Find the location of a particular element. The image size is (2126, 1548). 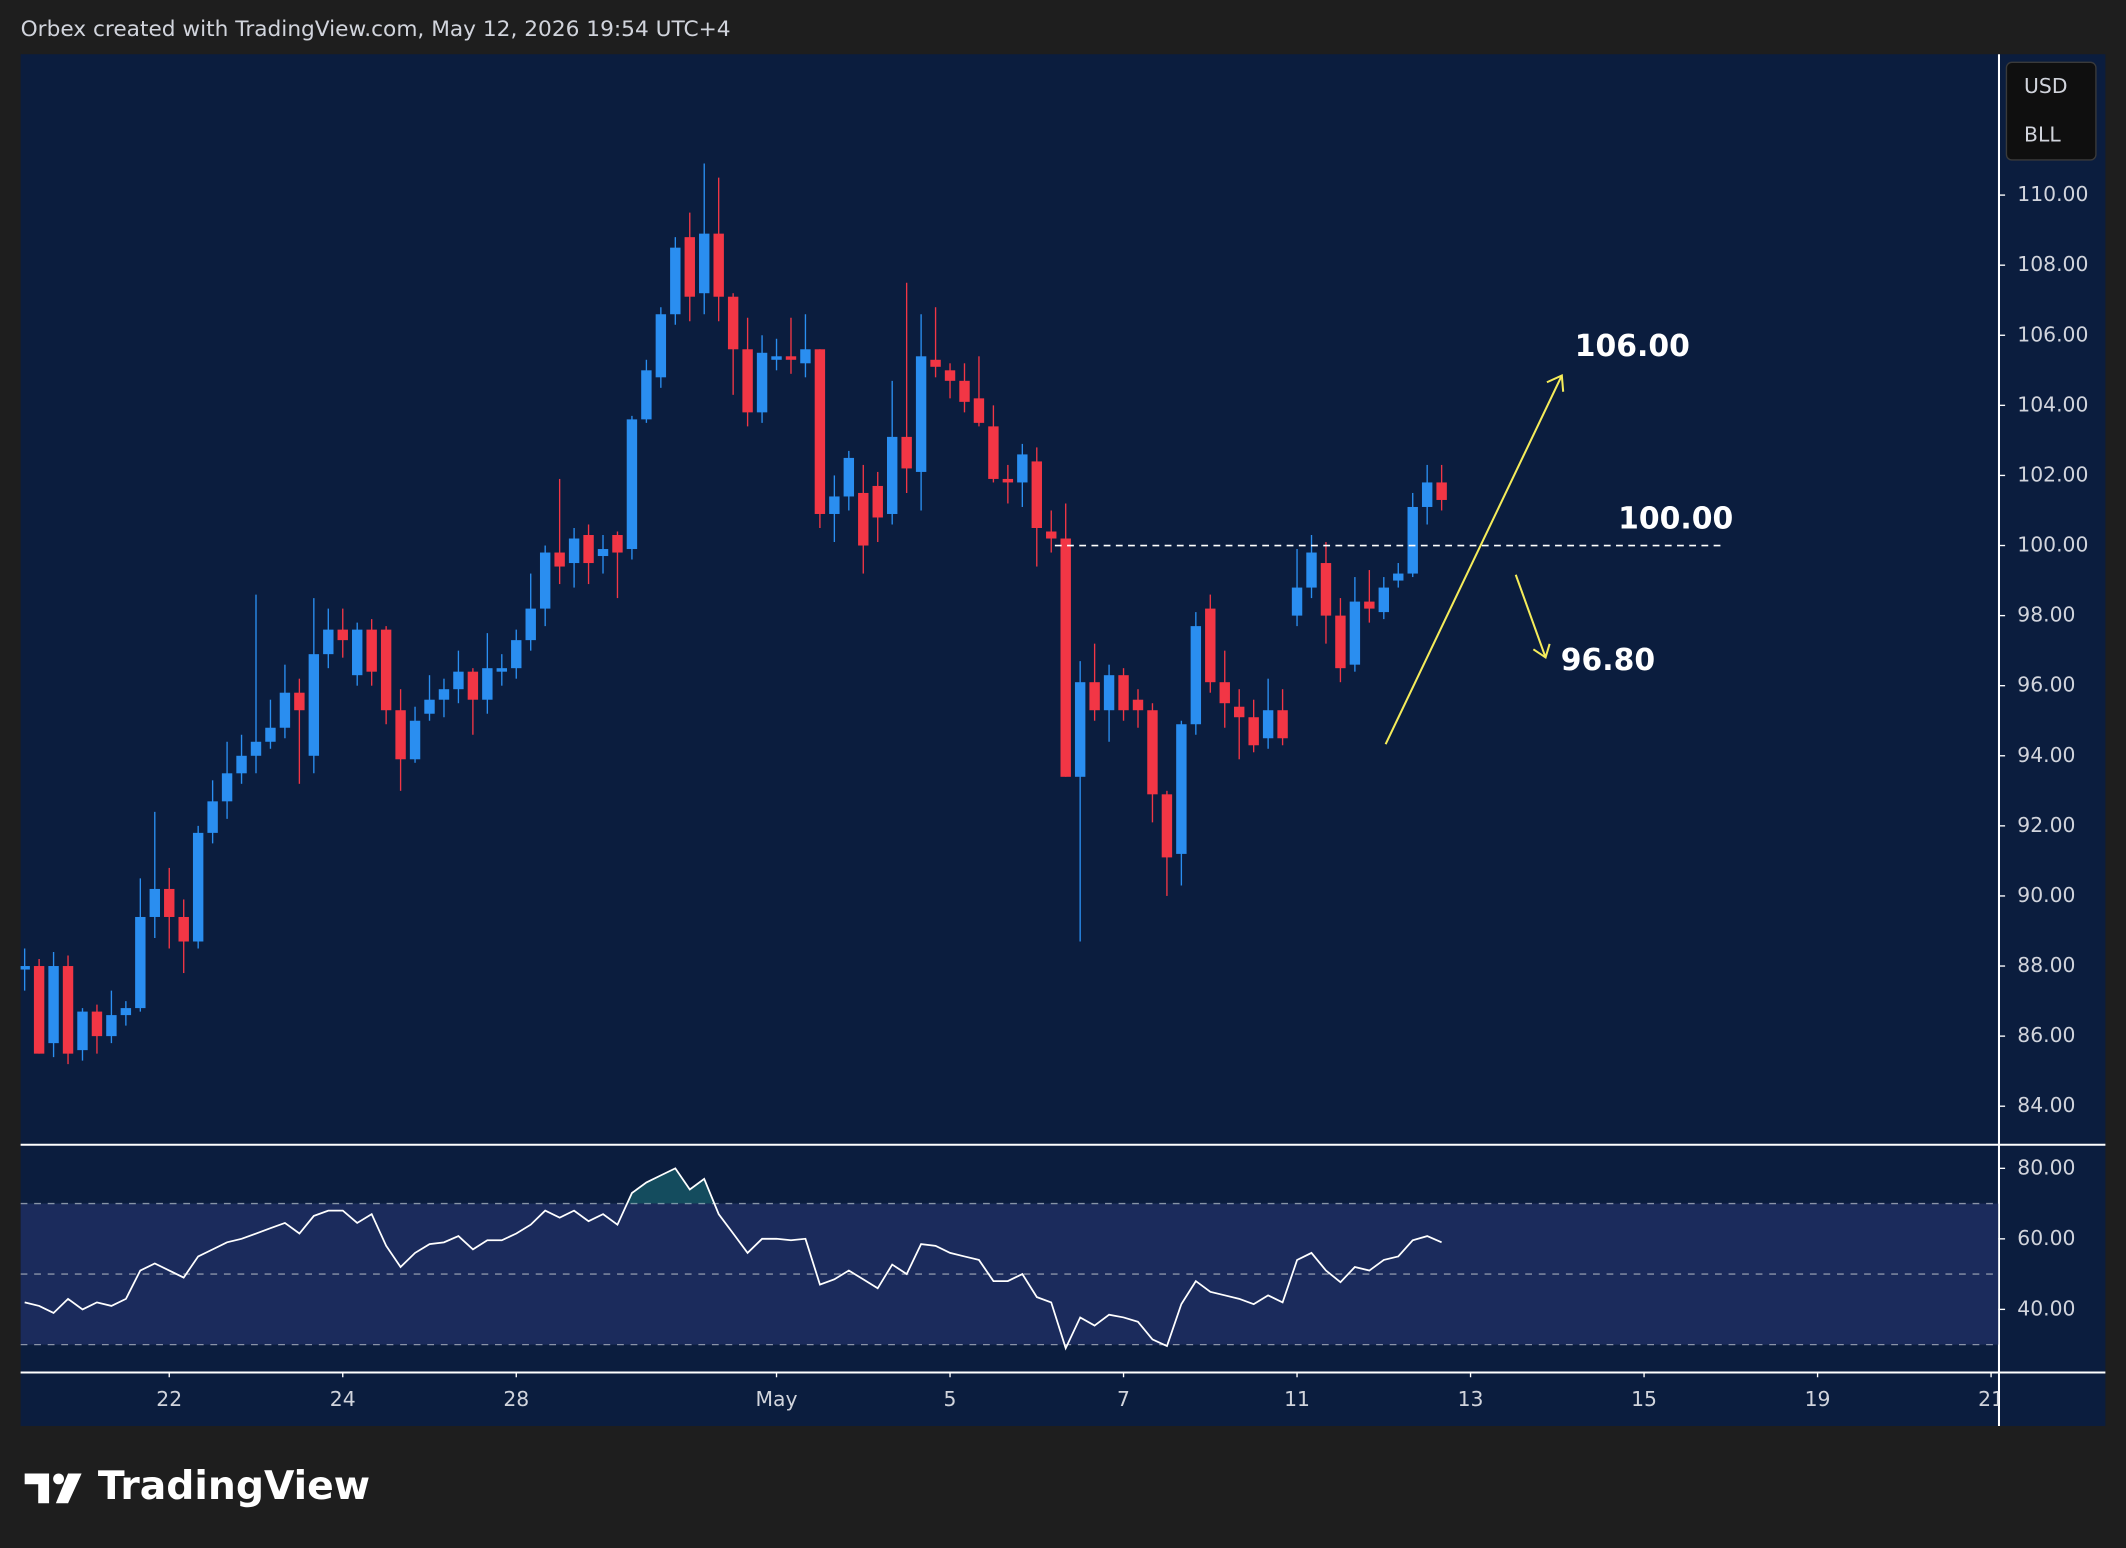

x-tick-label: 24 is located at coordinates (343, 1399).